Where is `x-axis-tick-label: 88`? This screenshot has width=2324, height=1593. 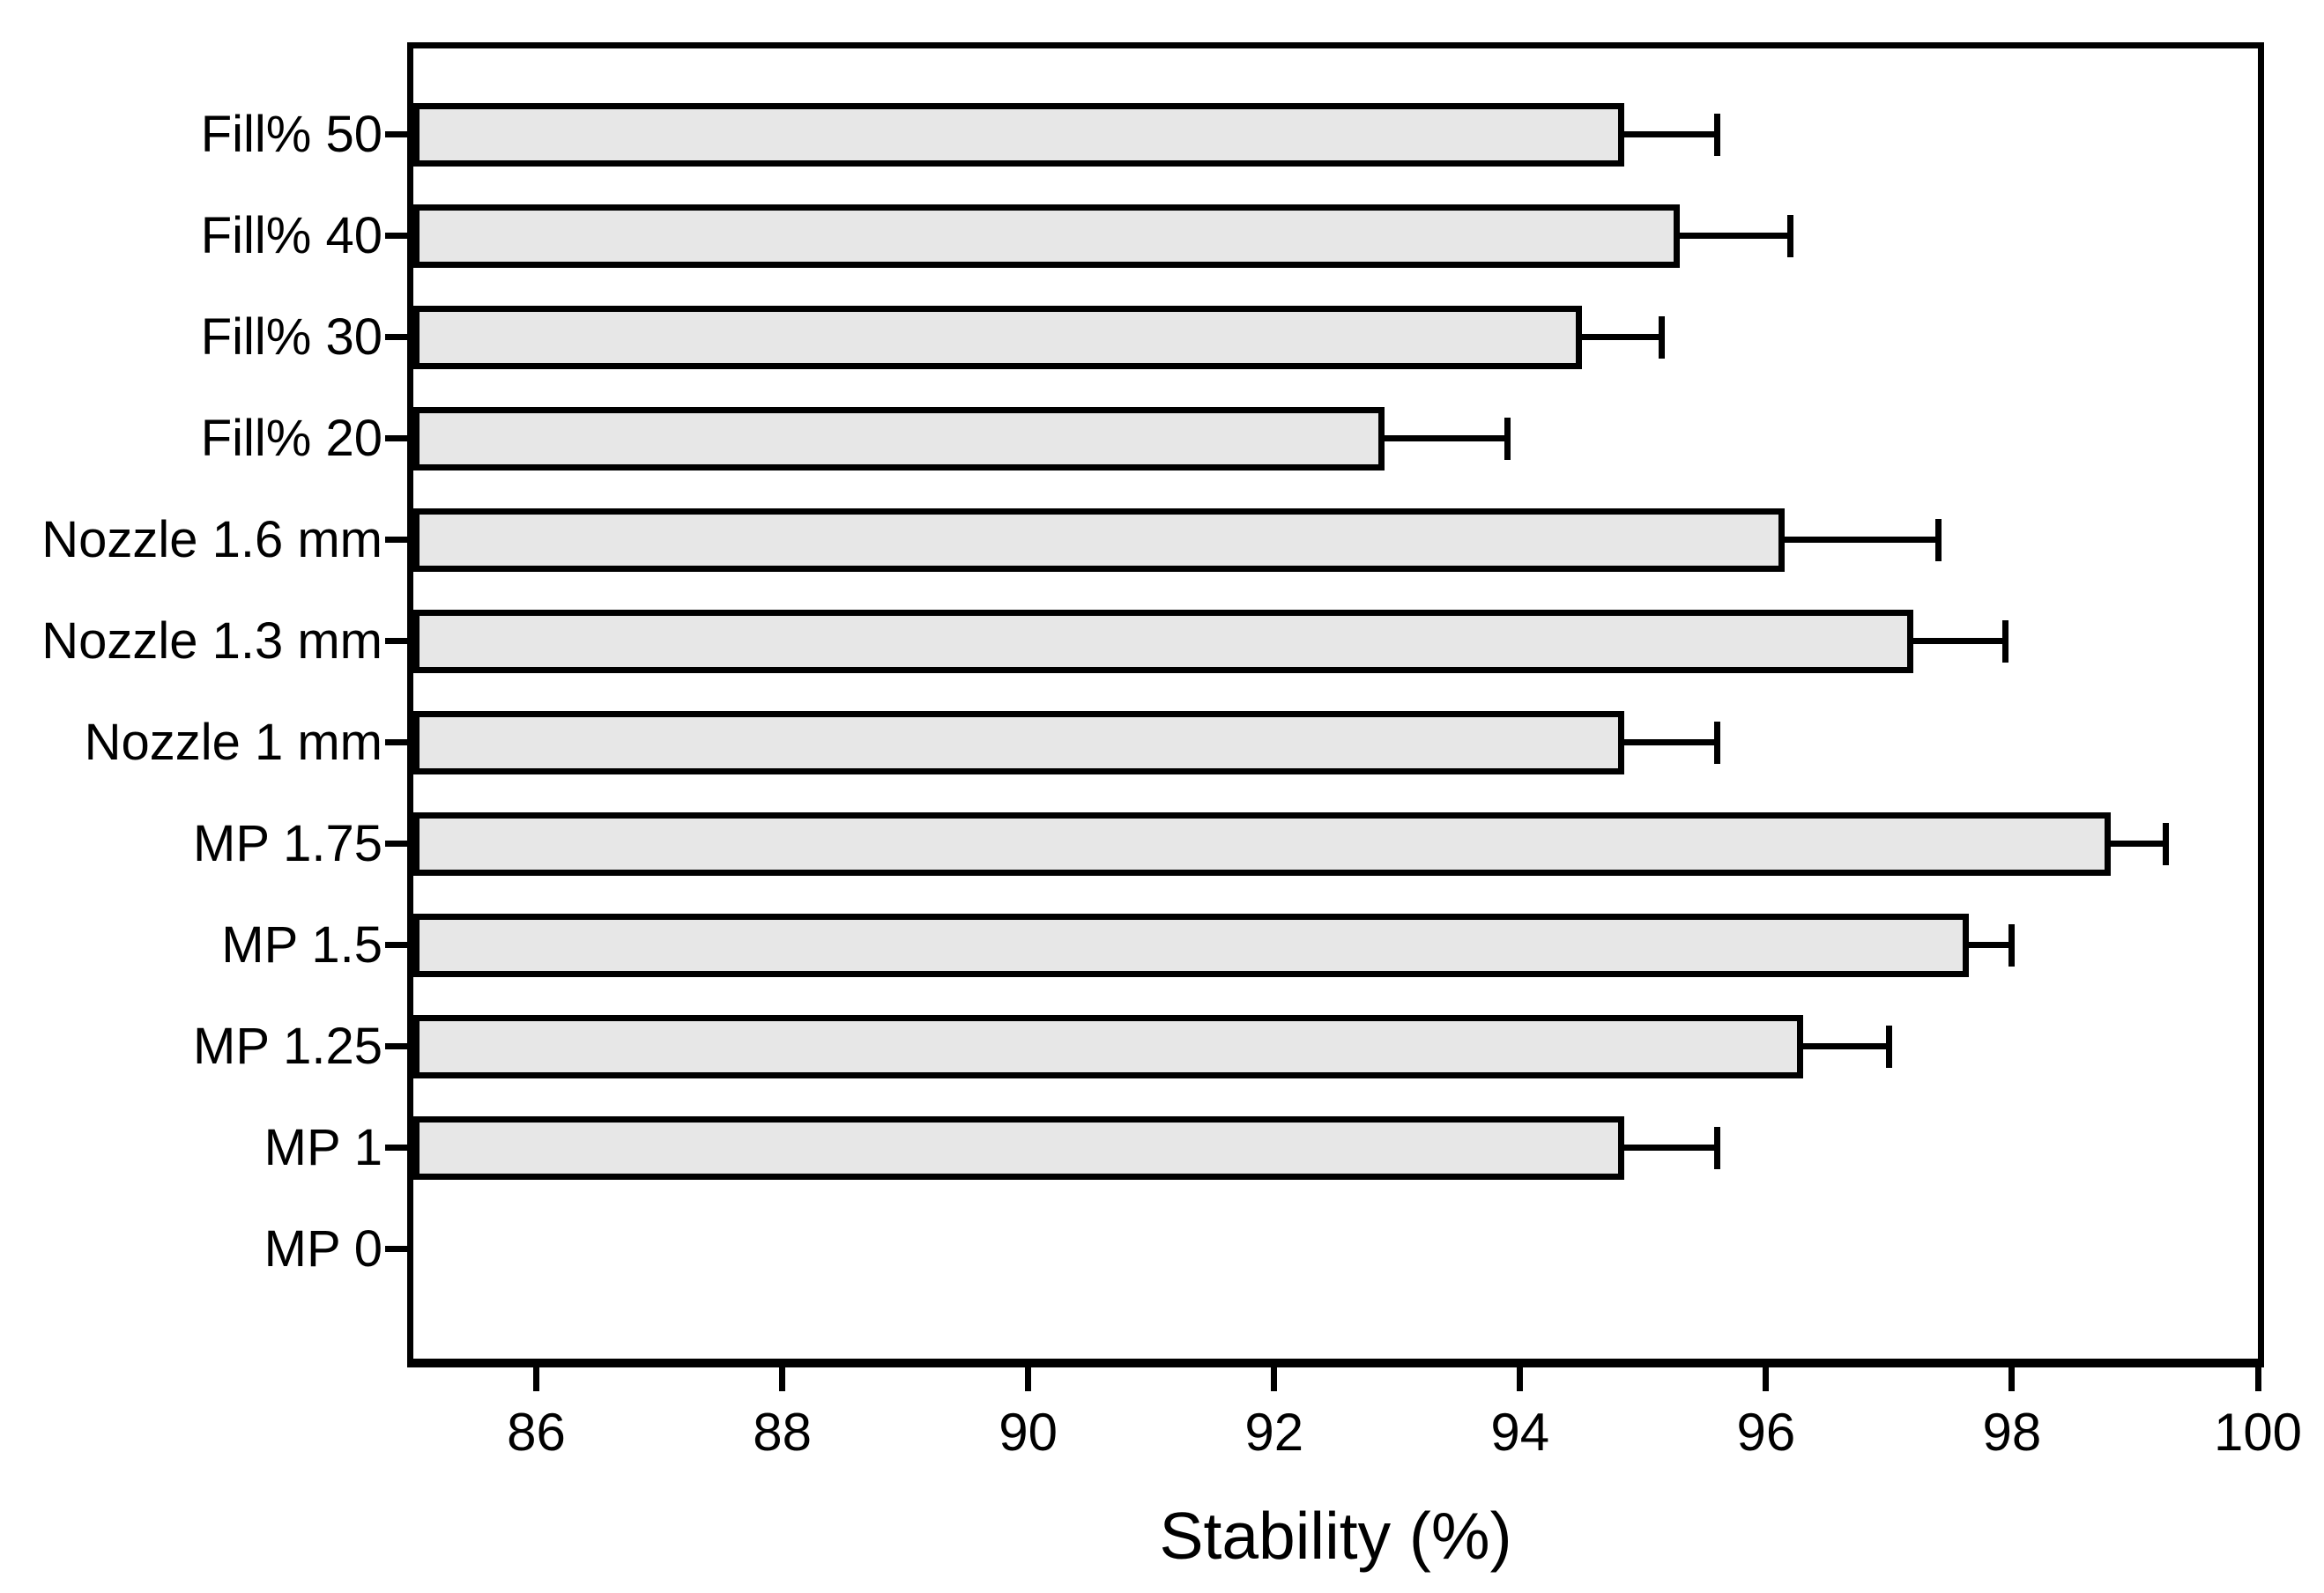
x-axis-tick-label: 88 is located at coordinates (782, 1433).